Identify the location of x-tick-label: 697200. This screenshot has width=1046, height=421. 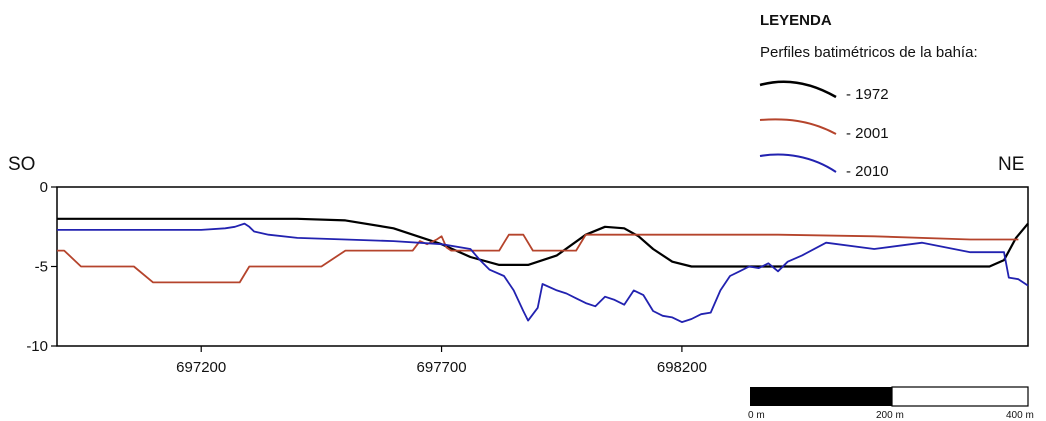
(201, 367).